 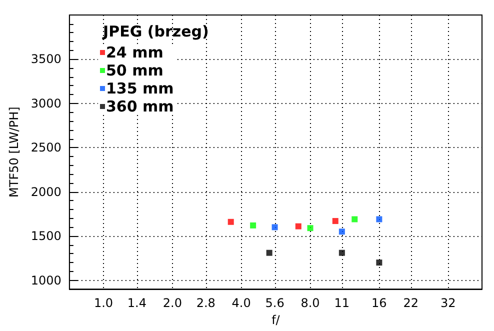 I want to click on x-tick-label: 11, so click(x=342, y=303).